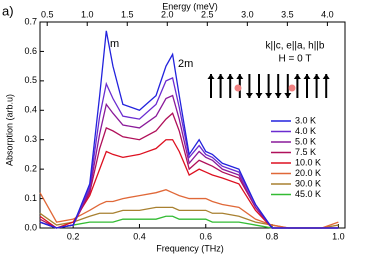 This screenshot has height=259, width=374. What do you see at coordinates (30, 198) in the screenshot?
I see `y-tick-label: 0.1` at bounding box center [30, 198].